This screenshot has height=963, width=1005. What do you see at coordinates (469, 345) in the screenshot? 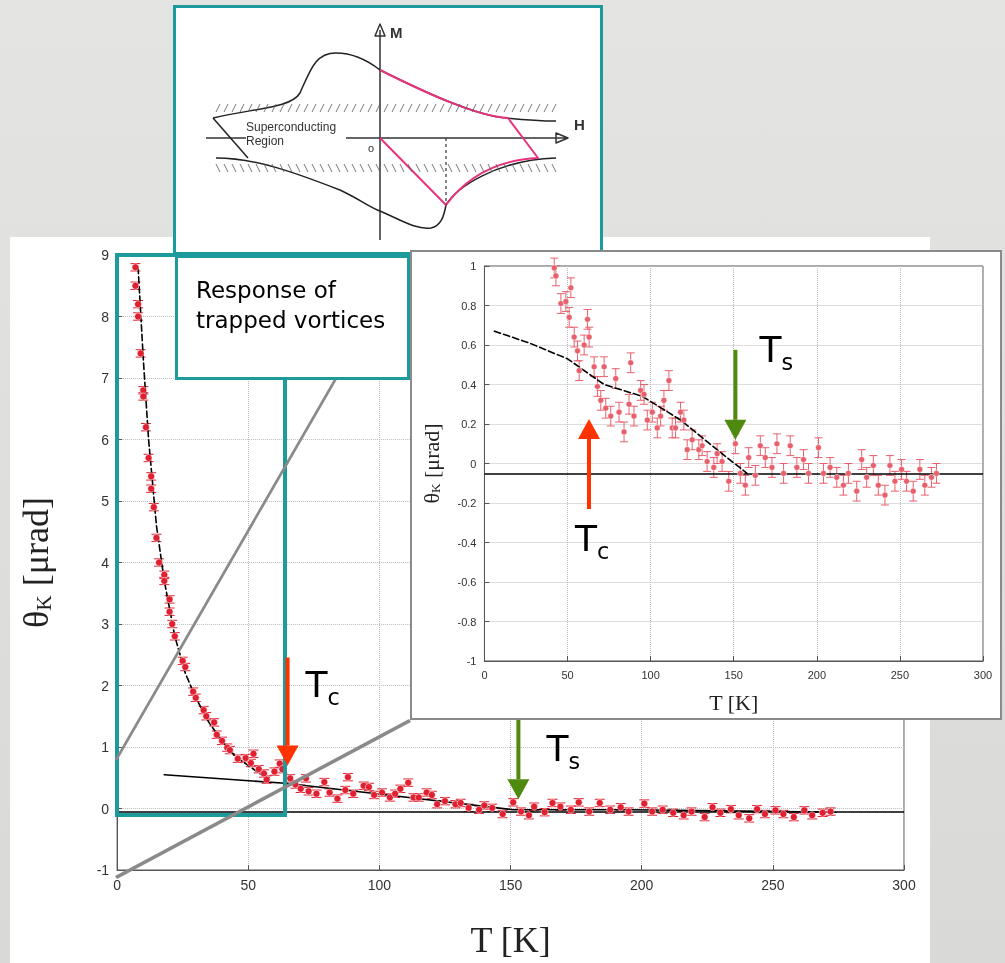
I see `y-tick-label: 0.6` at bounding box center [469, 345].